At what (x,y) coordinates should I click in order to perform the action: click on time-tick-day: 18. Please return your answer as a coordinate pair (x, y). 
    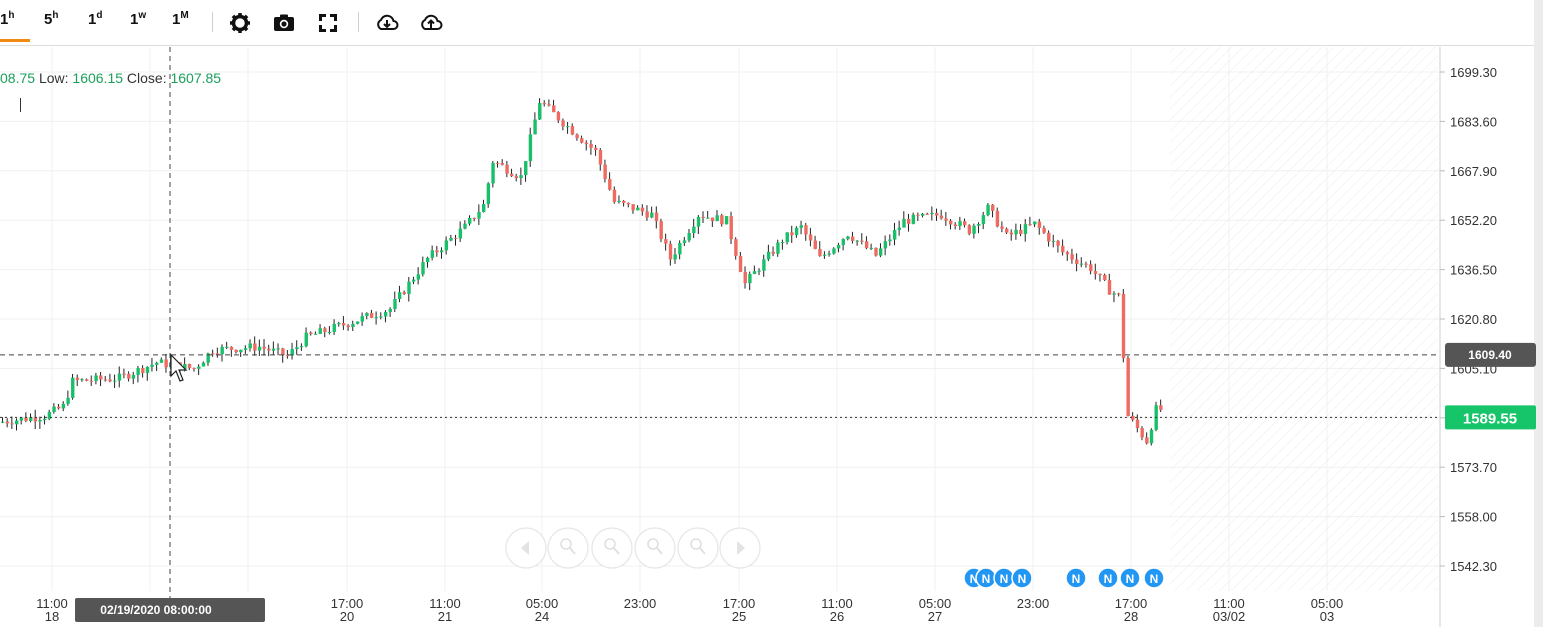
    Looking at the image, I should click on (52, 616).